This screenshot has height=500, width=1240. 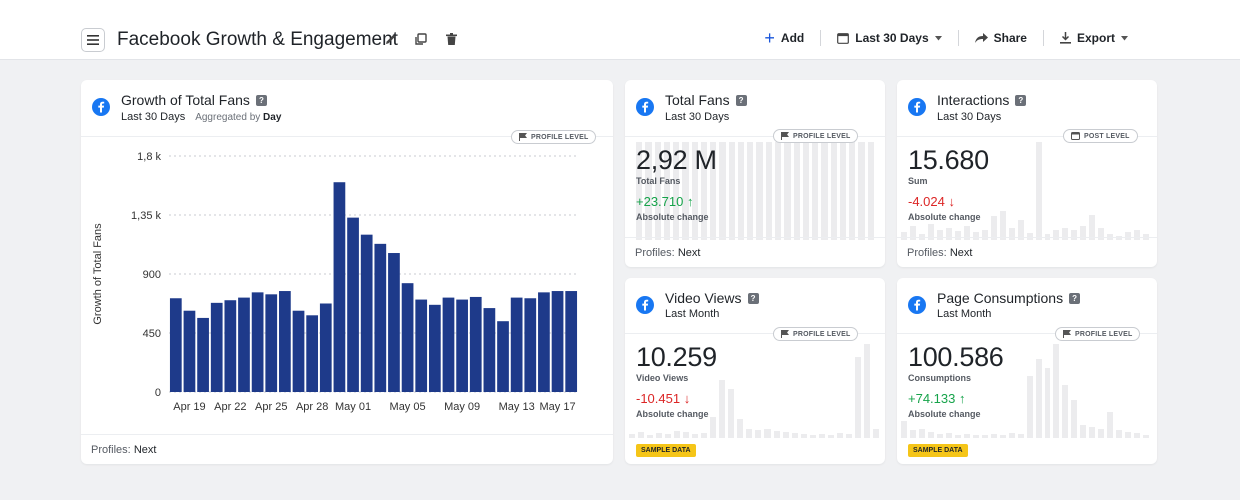 I want to click on y-tick-label: 900, so click(x=152, y=275).